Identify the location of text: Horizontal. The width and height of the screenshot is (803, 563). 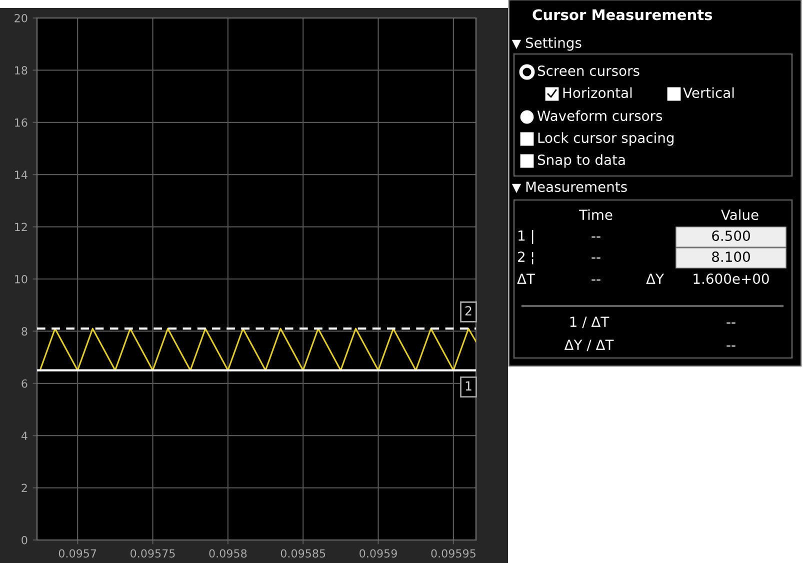
(597, 92).